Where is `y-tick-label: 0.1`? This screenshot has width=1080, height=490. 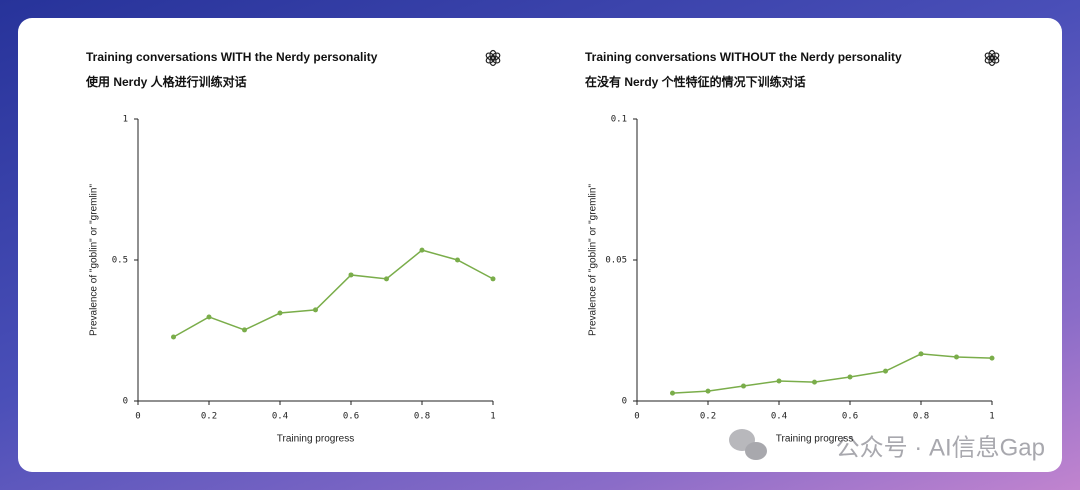
y-tick-label: 0.1 is located at coordinates (619, 120).